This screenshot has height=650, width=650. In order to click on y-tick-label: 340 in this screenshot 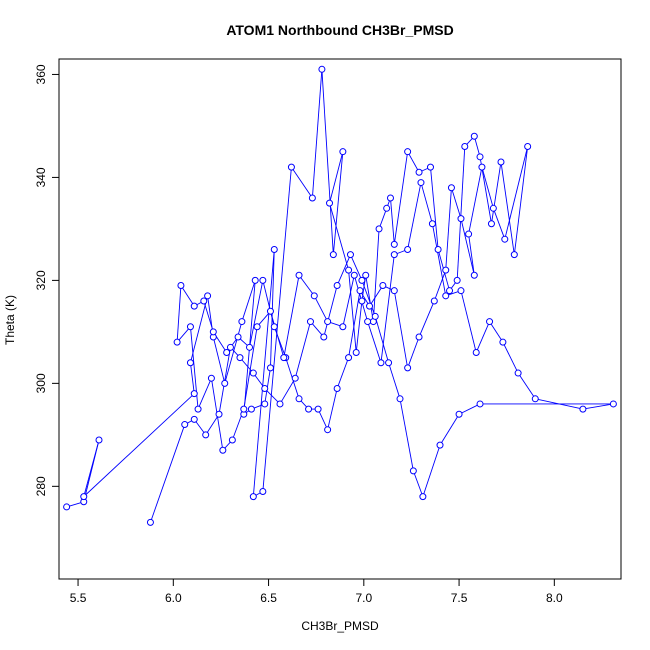, I will do `click(41, 177)`.